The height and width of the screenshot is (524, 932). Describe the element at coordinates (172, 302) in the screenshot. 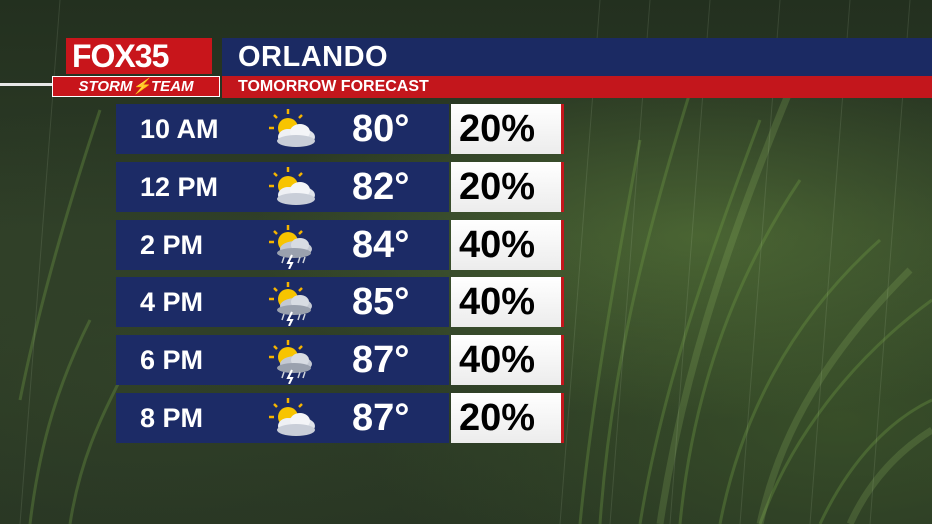

I see `forecast-time: 4 PM` at that location.